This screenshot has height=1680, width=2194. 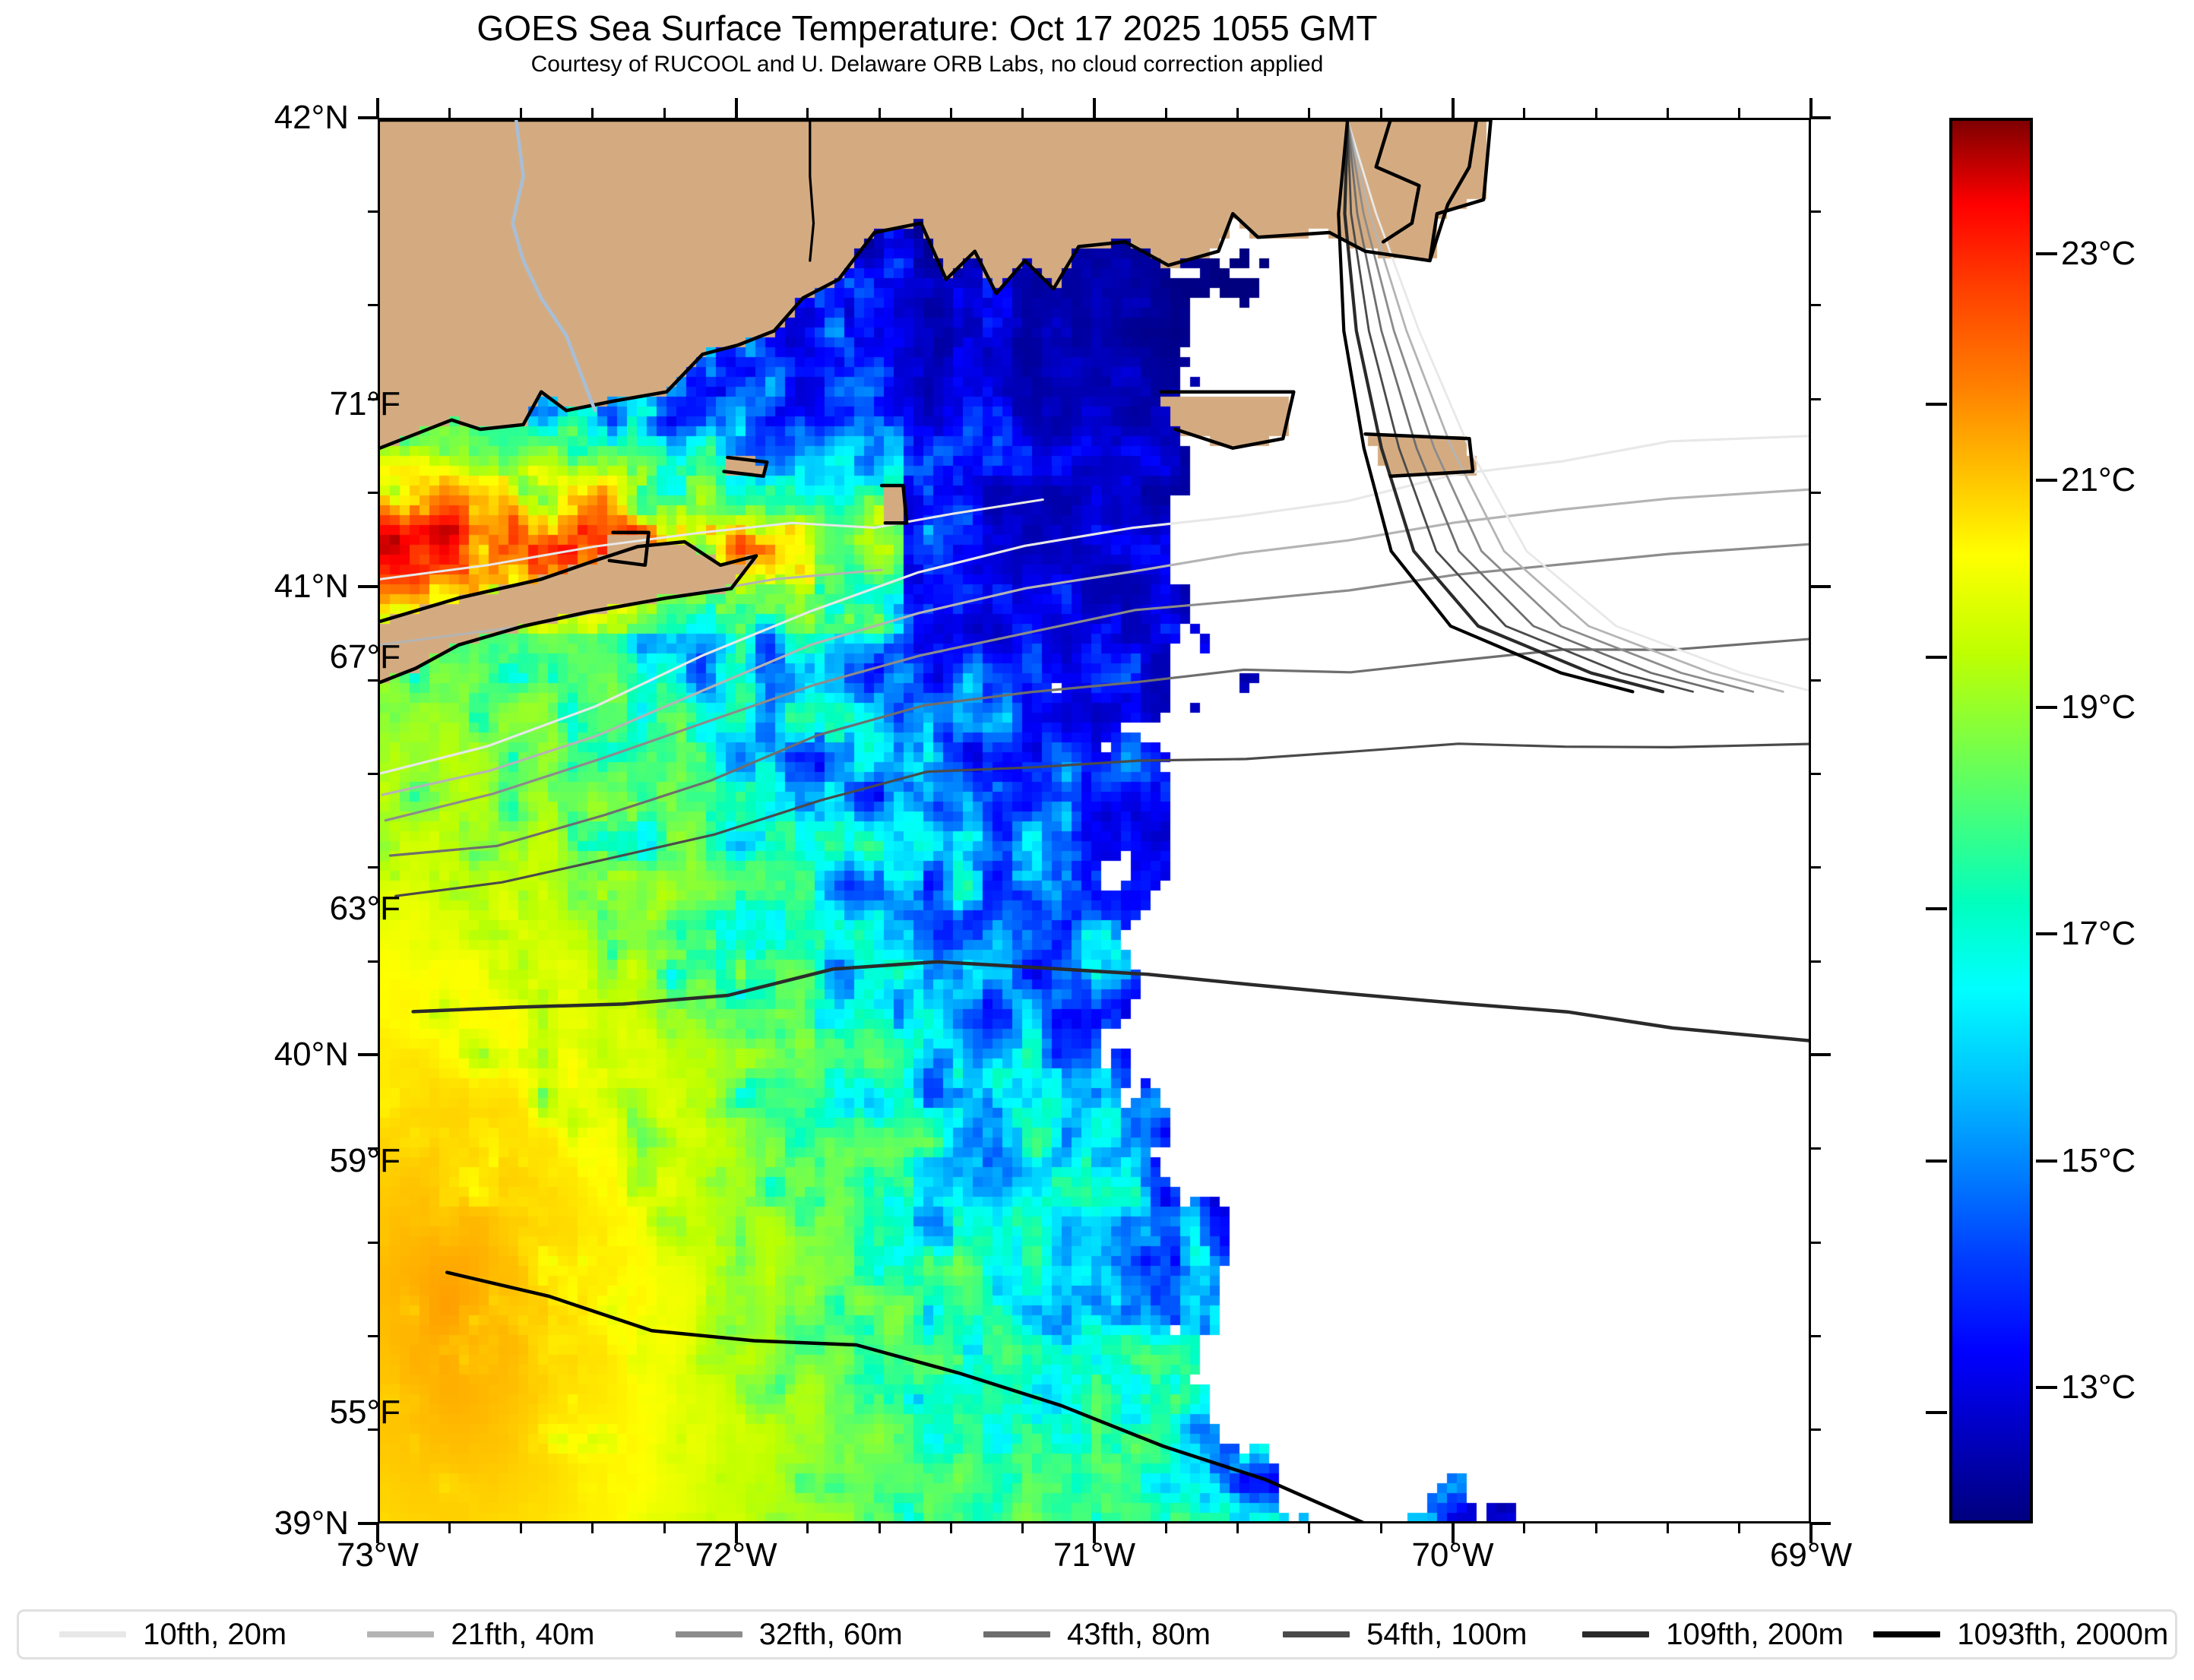 I want to click on y-axis-label: 40°N, so click(x=311, y=1055).